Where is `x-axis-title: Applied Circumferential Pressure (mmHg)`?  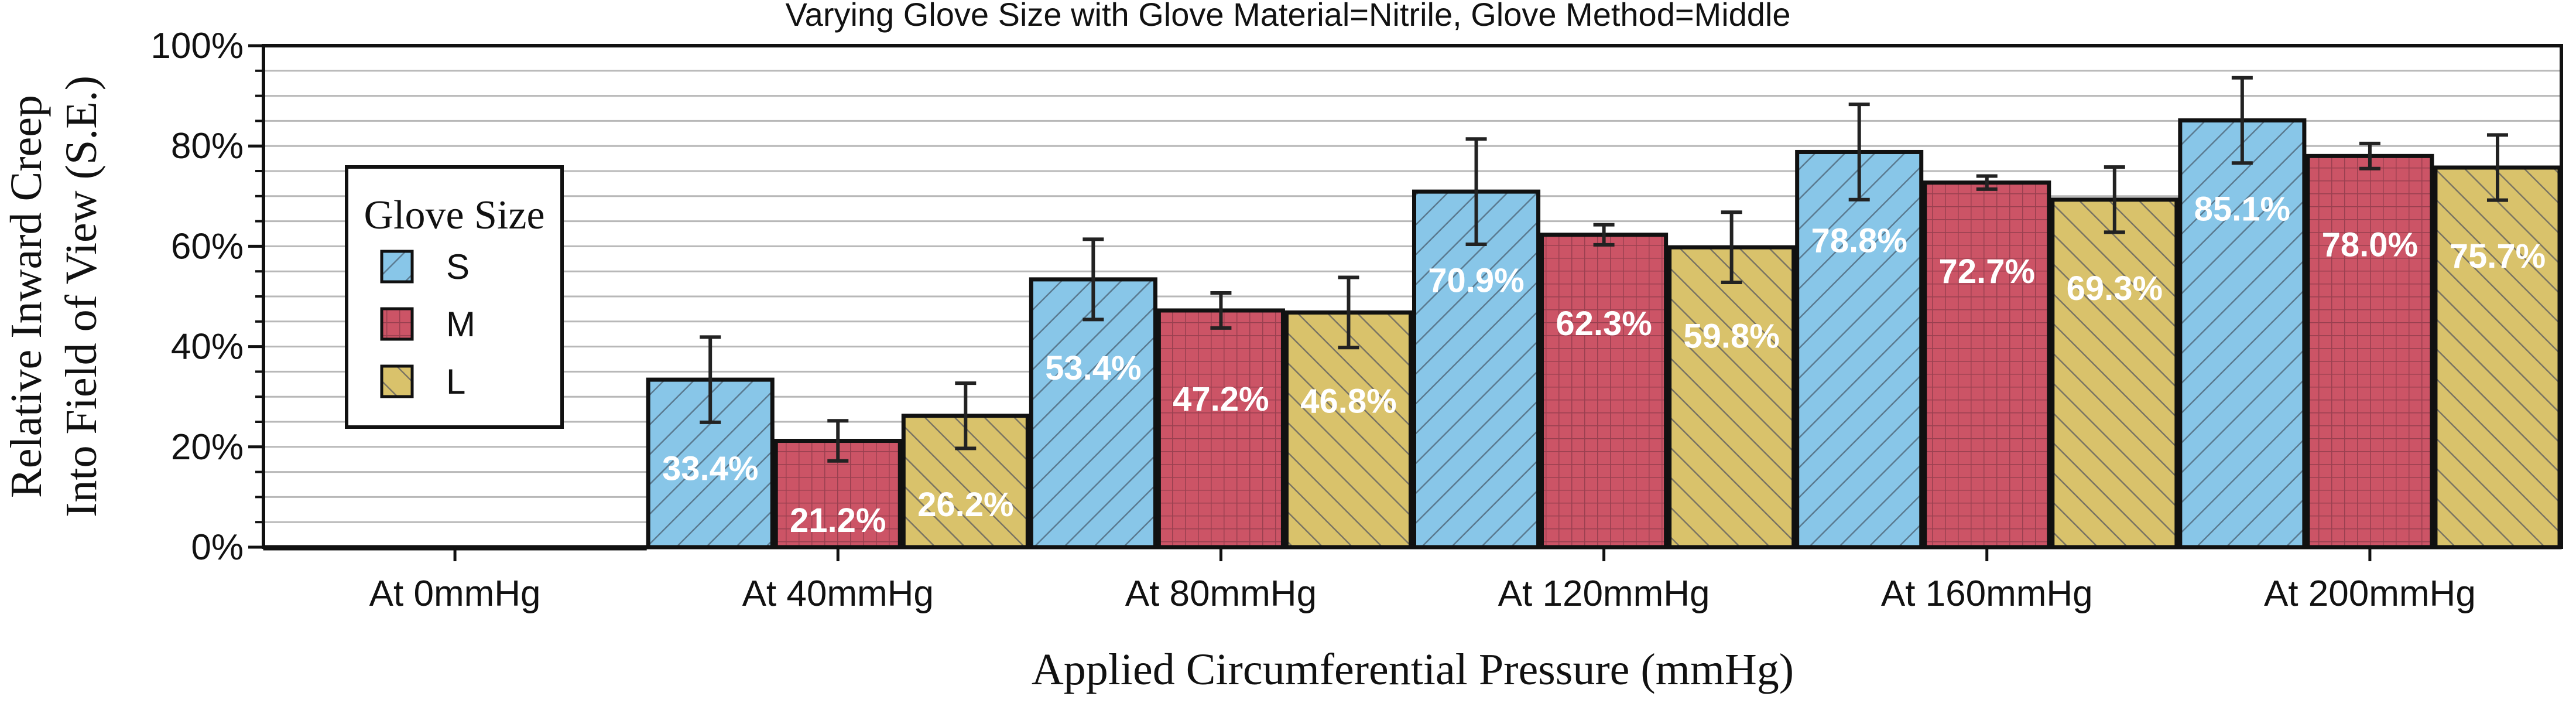 x-axis-title: Applied Circumferential Pressure (mmHg) is located at coordinates (1413, 669).